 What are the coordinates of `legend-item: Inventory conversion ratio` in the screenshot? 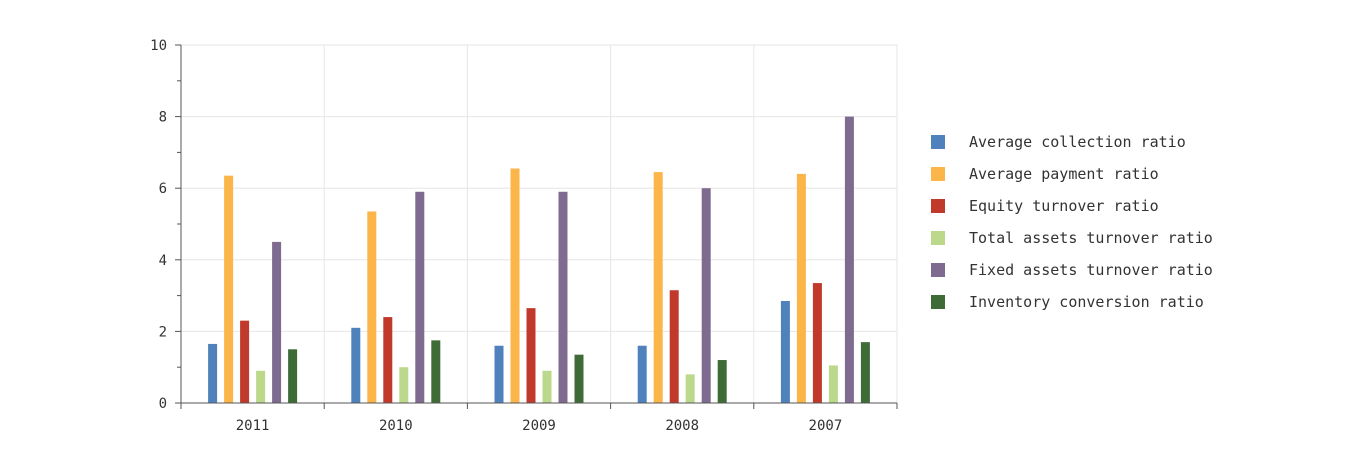 It's located at (1067, 302).